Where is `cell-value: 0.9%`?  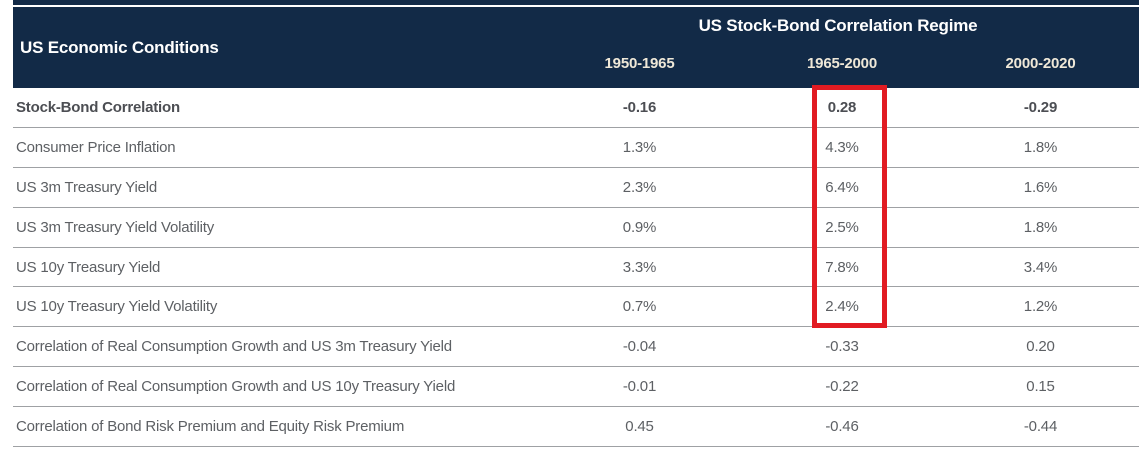 cell-value: 0.9% is located at coordinates (639, 227).